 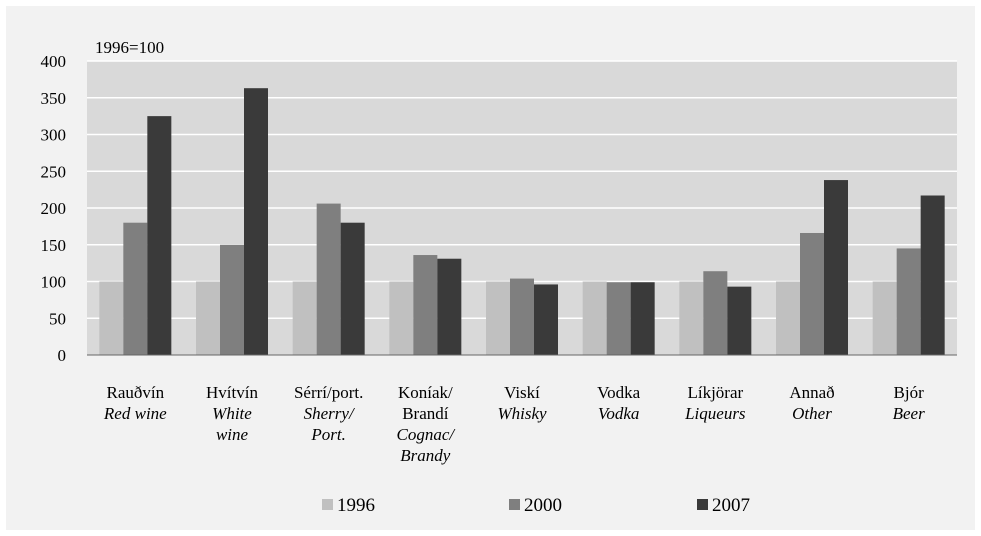 I want to click on x-label-en: Port., so click(x=327, y=434).